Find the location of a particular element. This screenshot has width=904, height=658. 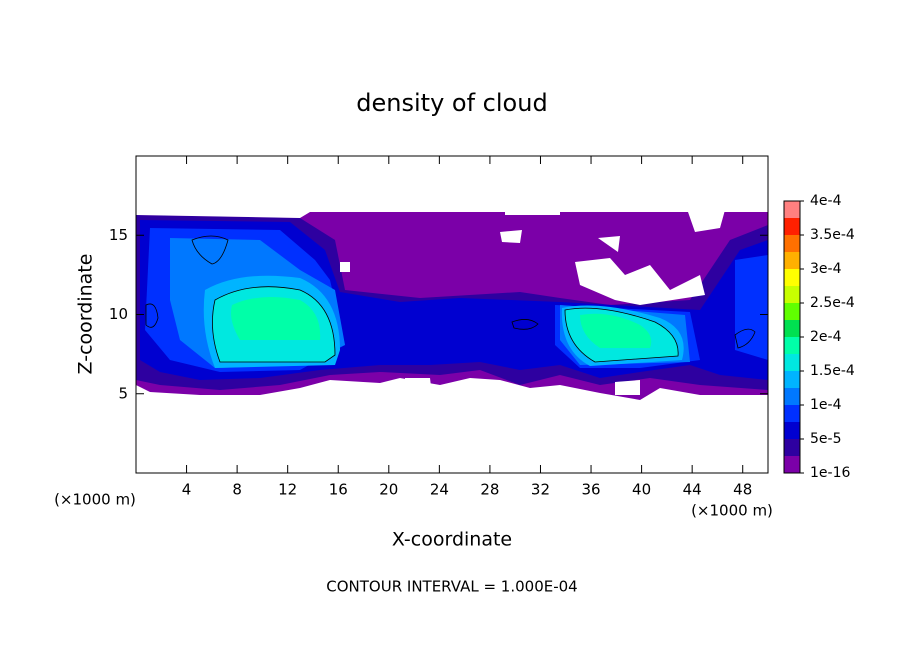

x-tick-label: 12 is located at coordinates (287, 490).